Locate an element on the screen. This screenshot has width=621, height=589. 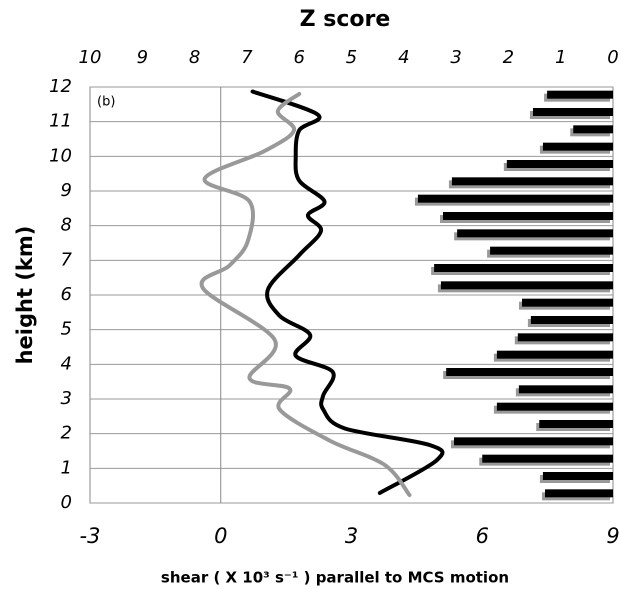
y-tick-label: 6 is located at coordinates (66, 294).